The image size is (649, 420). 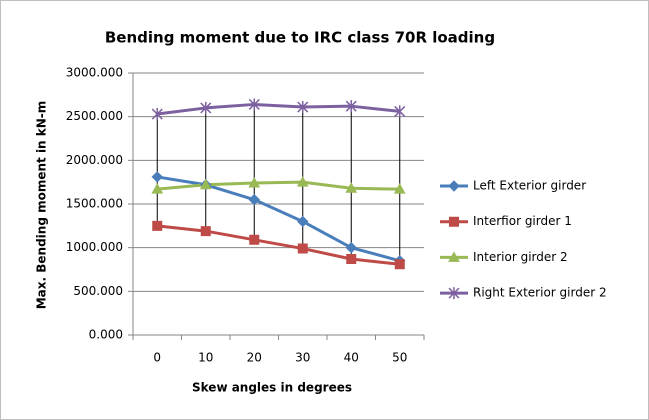 What do you see at coordinates (98, 291) in the screenshot?
I see `y-tick-label: 500.000` at bounding box center [98, 291].